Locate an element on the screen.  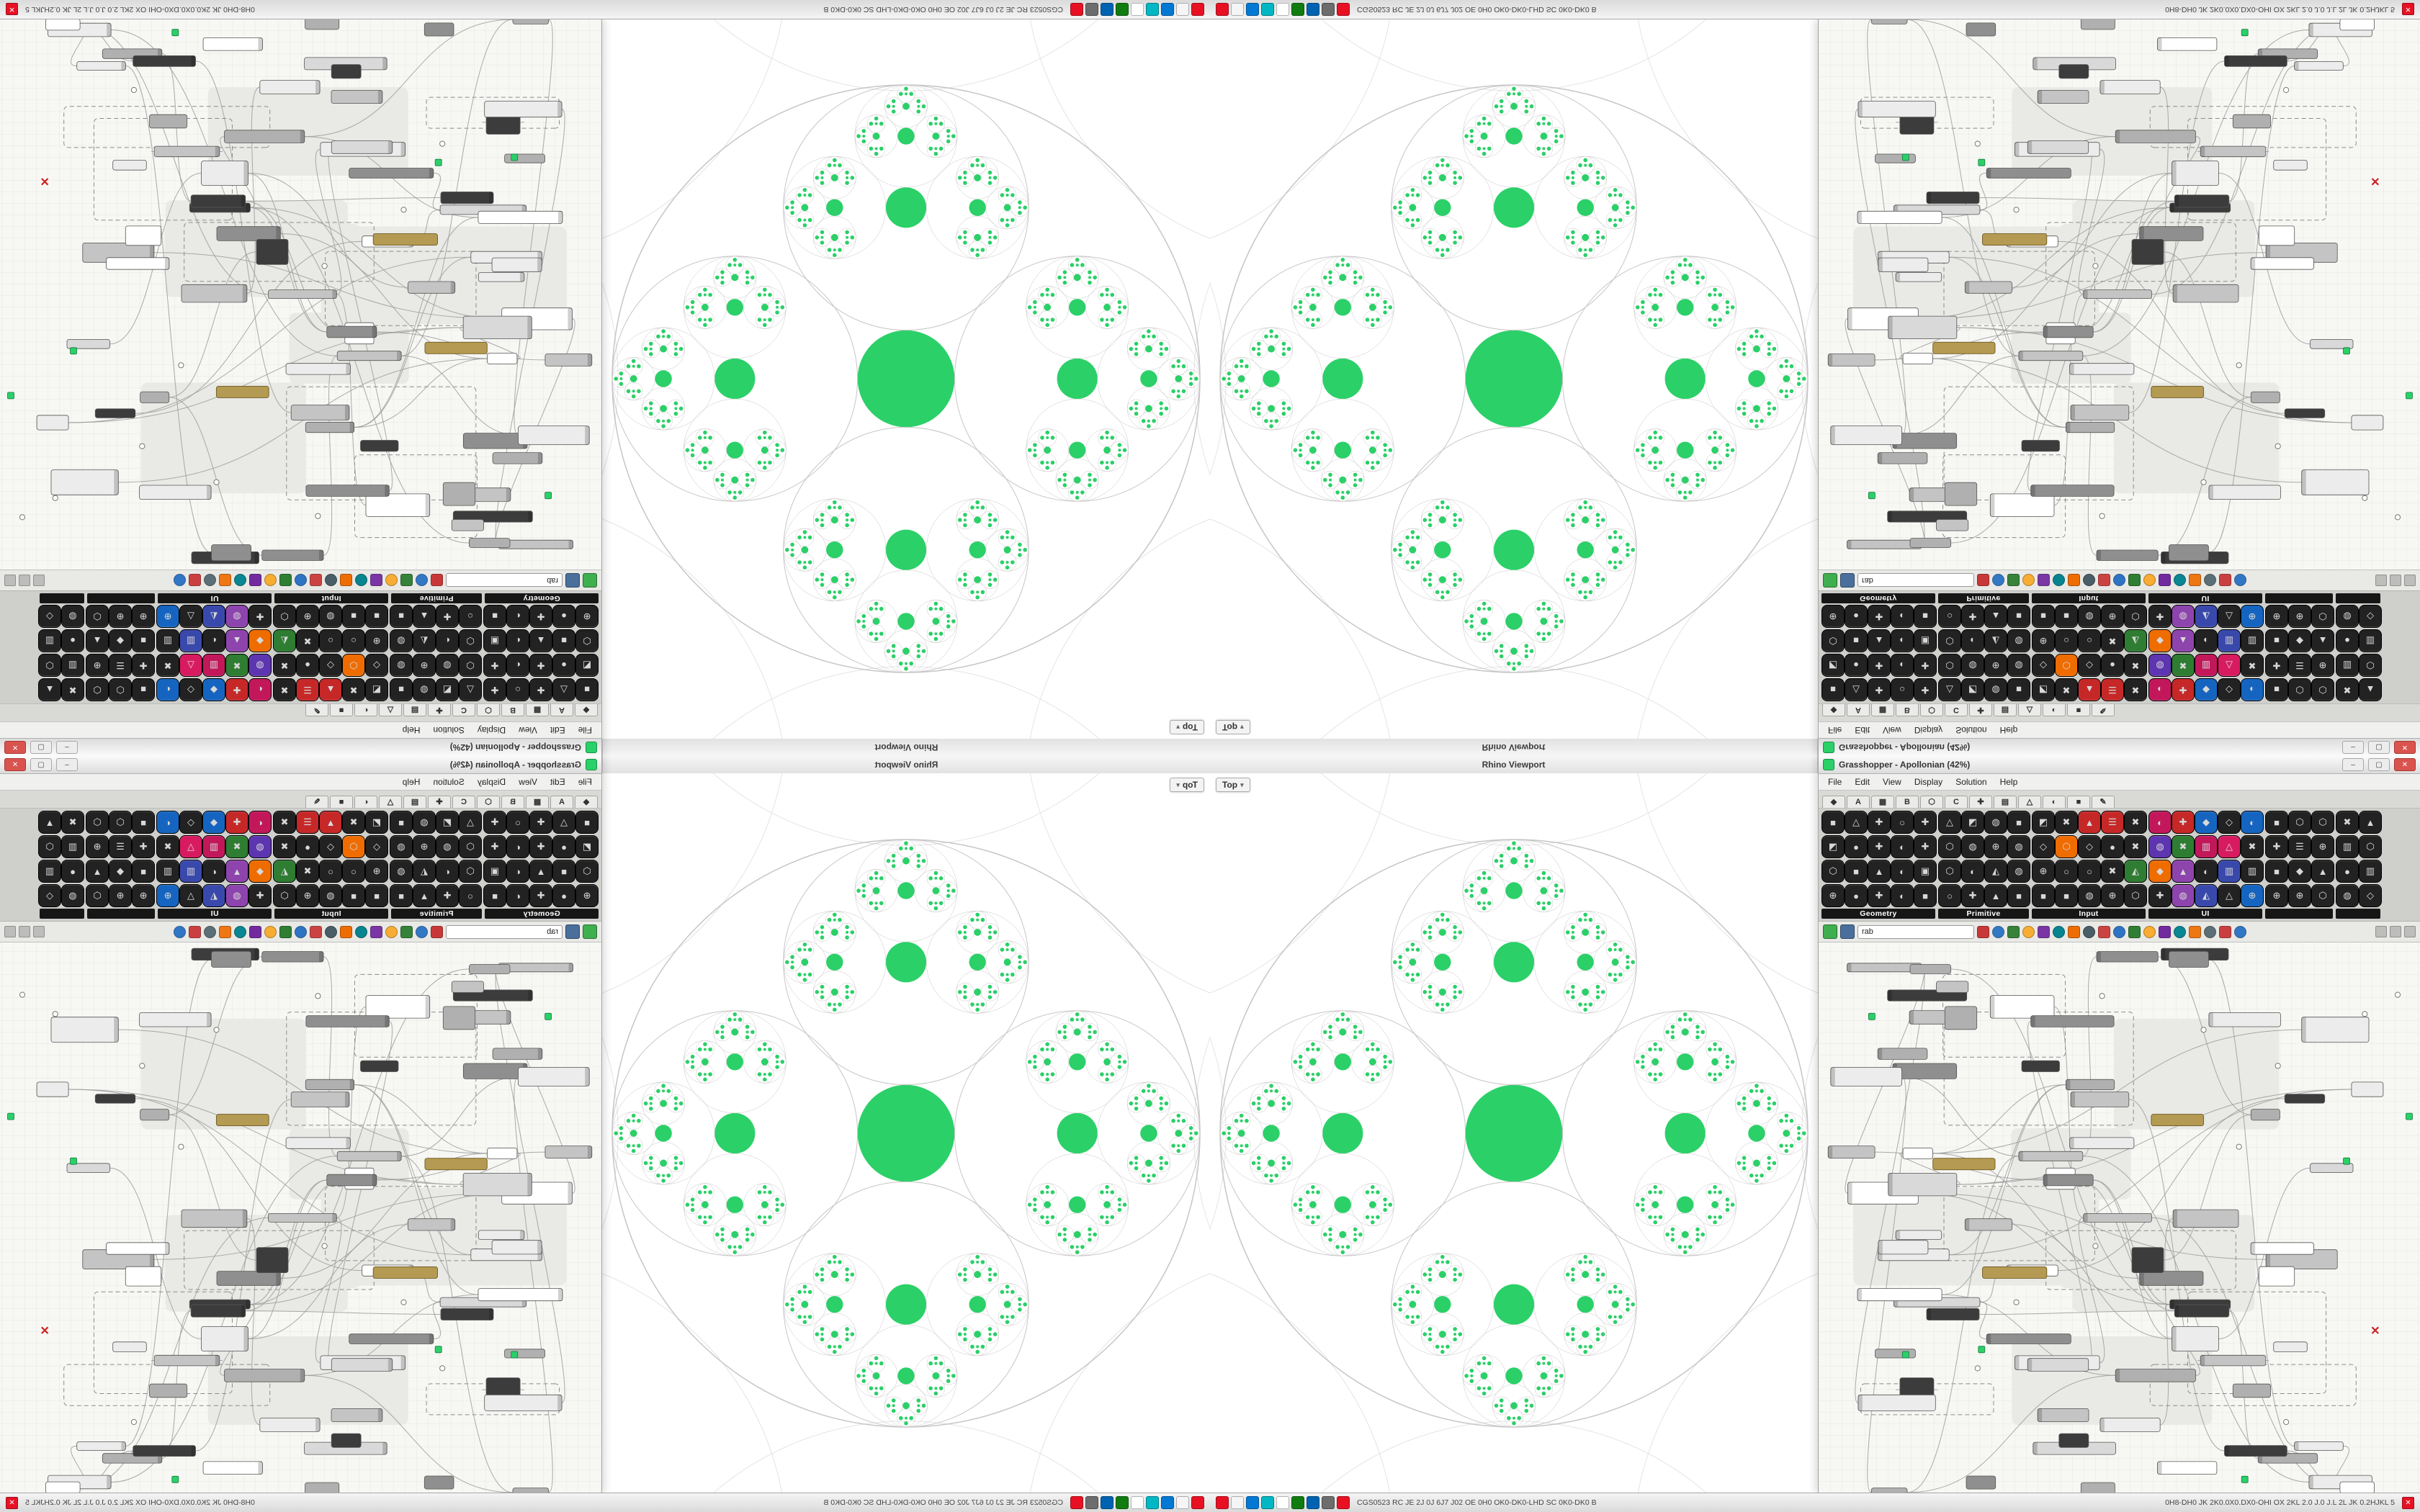
ribbon-group-label: Primitive is located at coordinates (1983, 598).